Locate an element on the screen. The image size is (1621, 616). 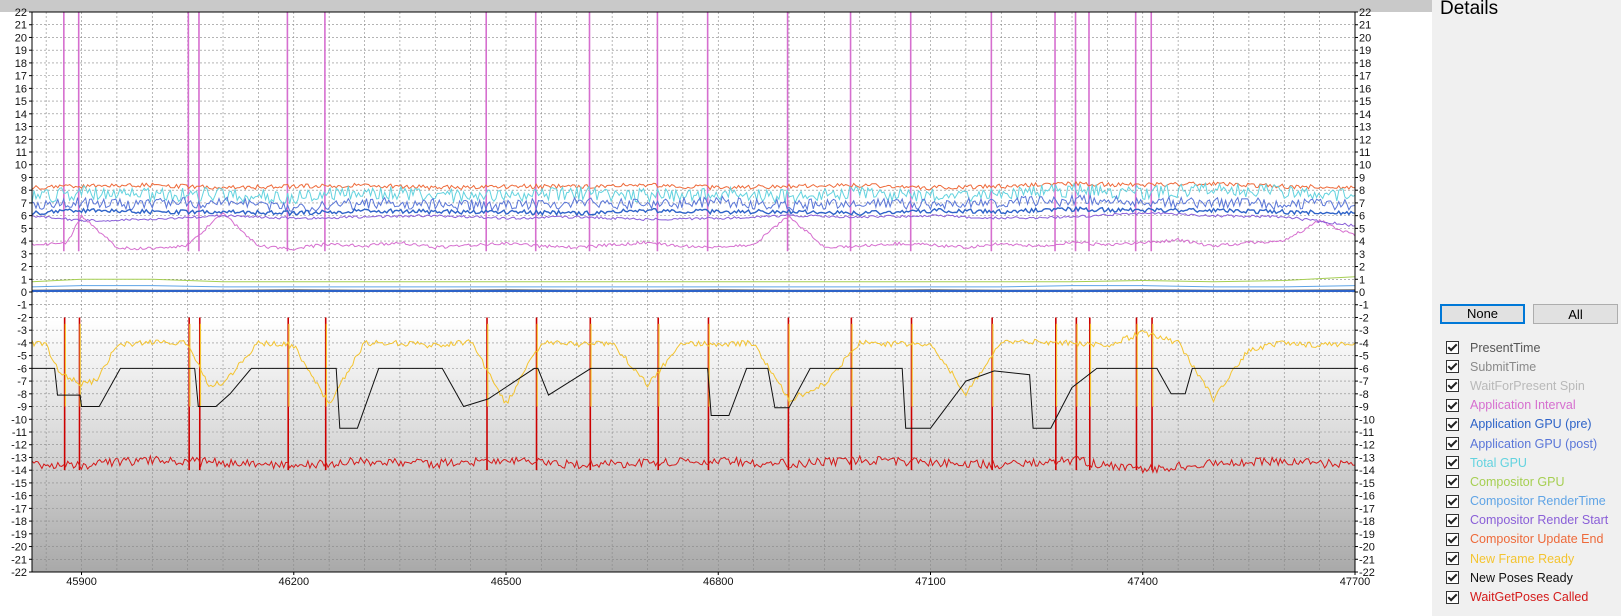
legend-label: WaitForPresent Spin is located at coordinates (1527, 385).